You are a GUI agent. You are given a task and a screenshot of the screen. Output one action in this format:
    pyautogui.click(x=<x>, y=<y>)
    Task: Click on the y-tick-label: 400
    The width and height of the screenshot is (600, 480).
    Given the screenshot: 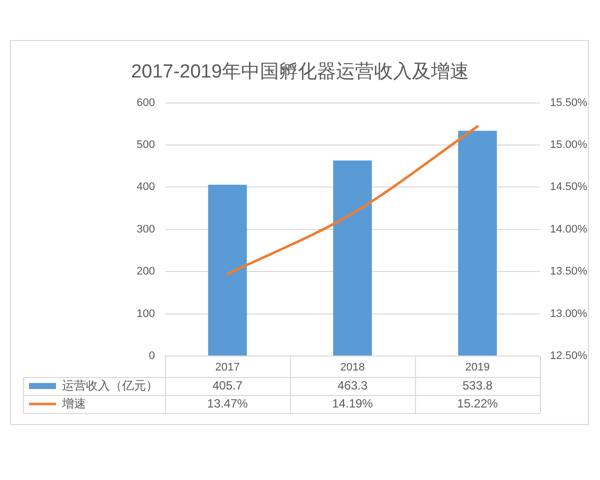 What is the action you would take?
    pyautogui.click(x=145, y=187)
    